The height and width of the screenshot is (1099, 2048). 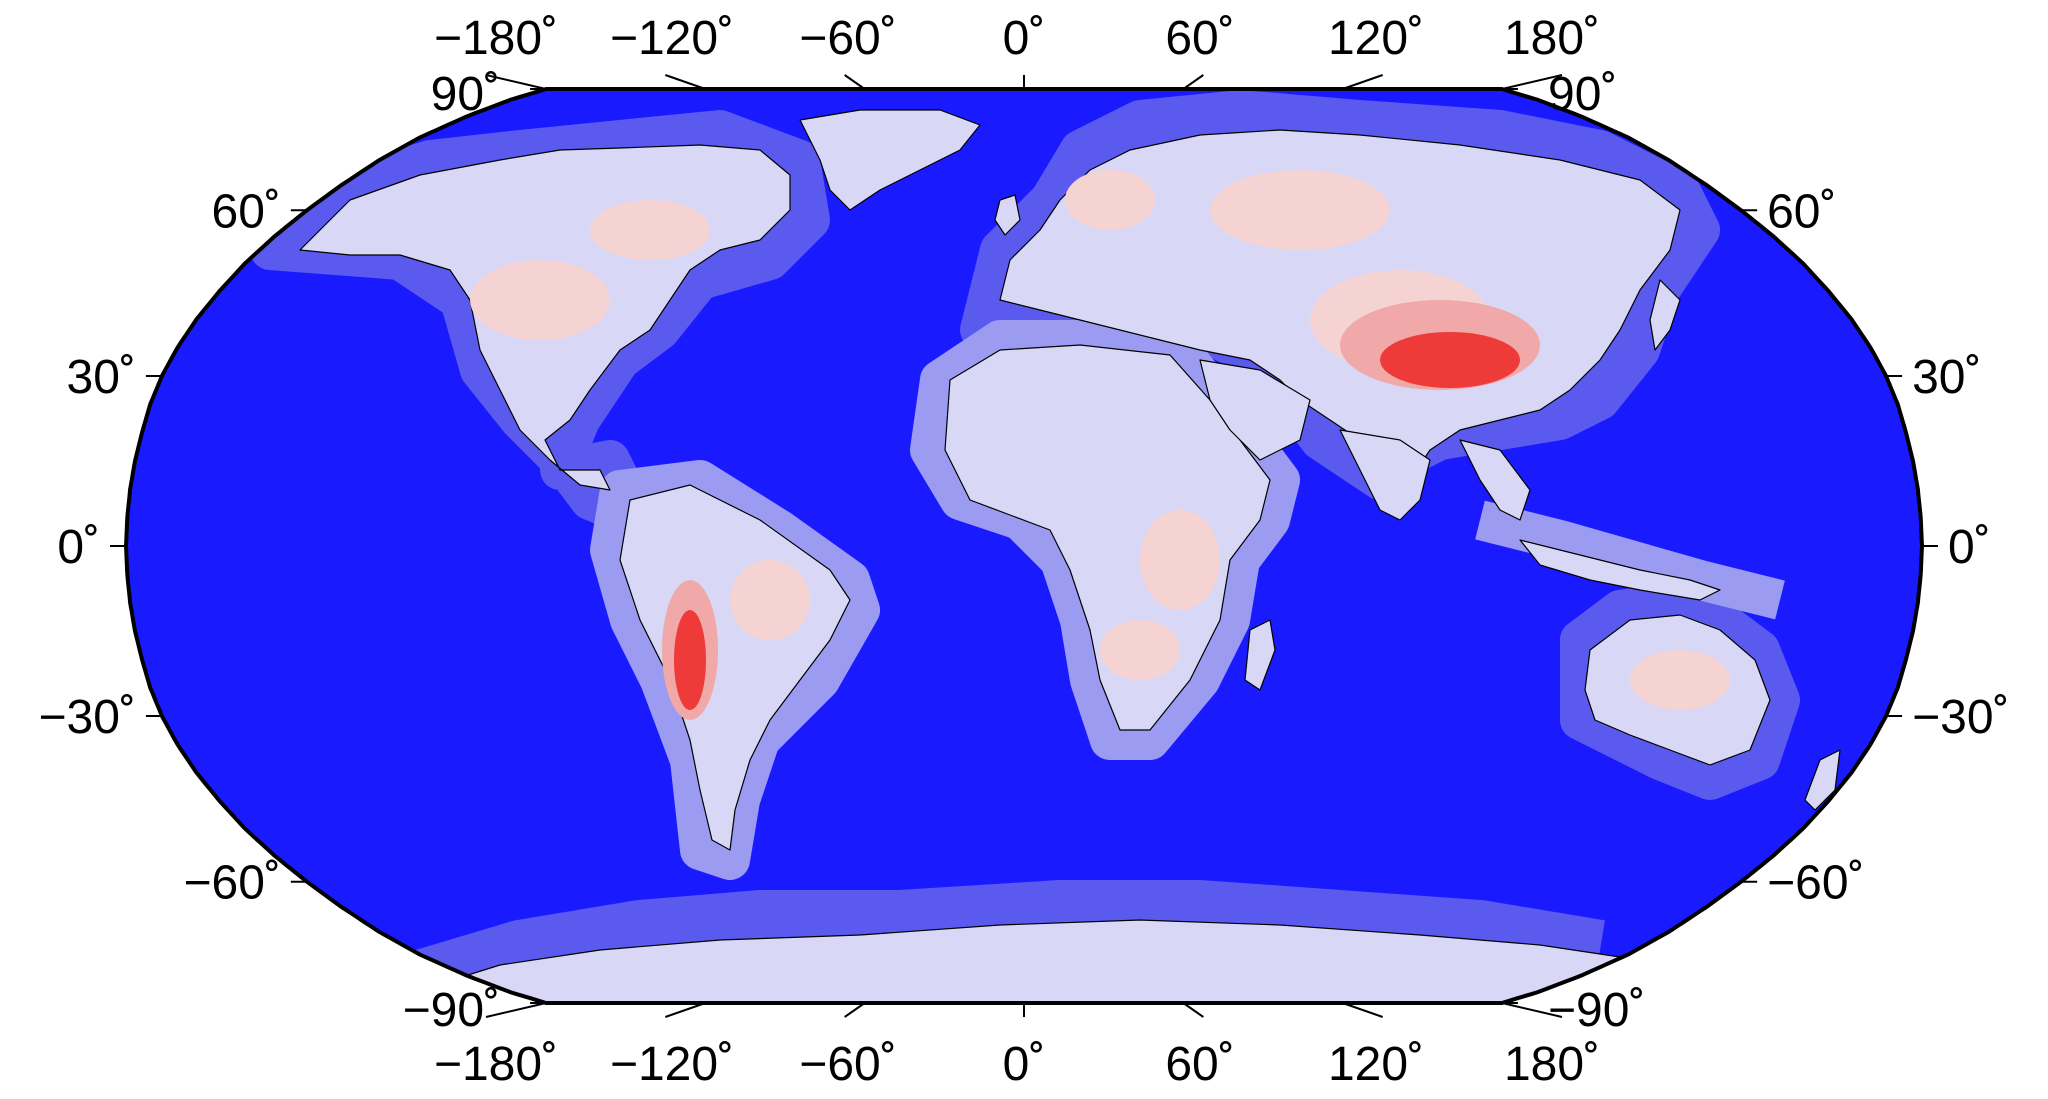 I want to click on greenland-land, so click(x=890, y=160).